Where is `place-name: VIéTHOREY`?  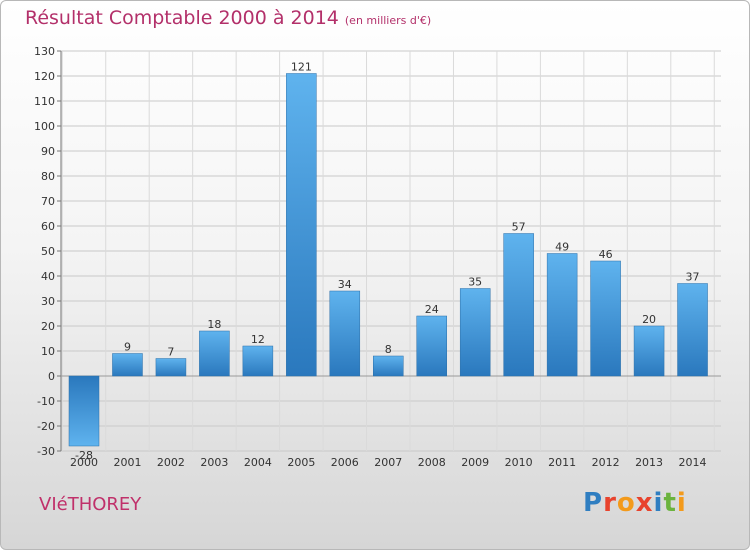
place-name: VIéTHOREY is located at coordinates (90, 504).